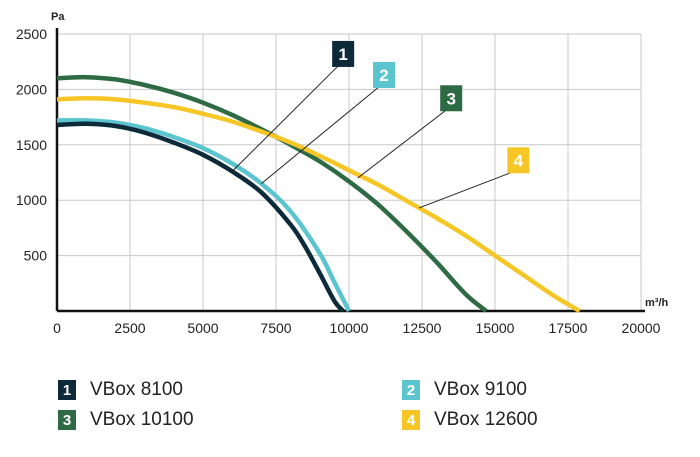 This screenshot has width=700, height=457. I want to click on x-tick-label: 17500, so click(568, 328).